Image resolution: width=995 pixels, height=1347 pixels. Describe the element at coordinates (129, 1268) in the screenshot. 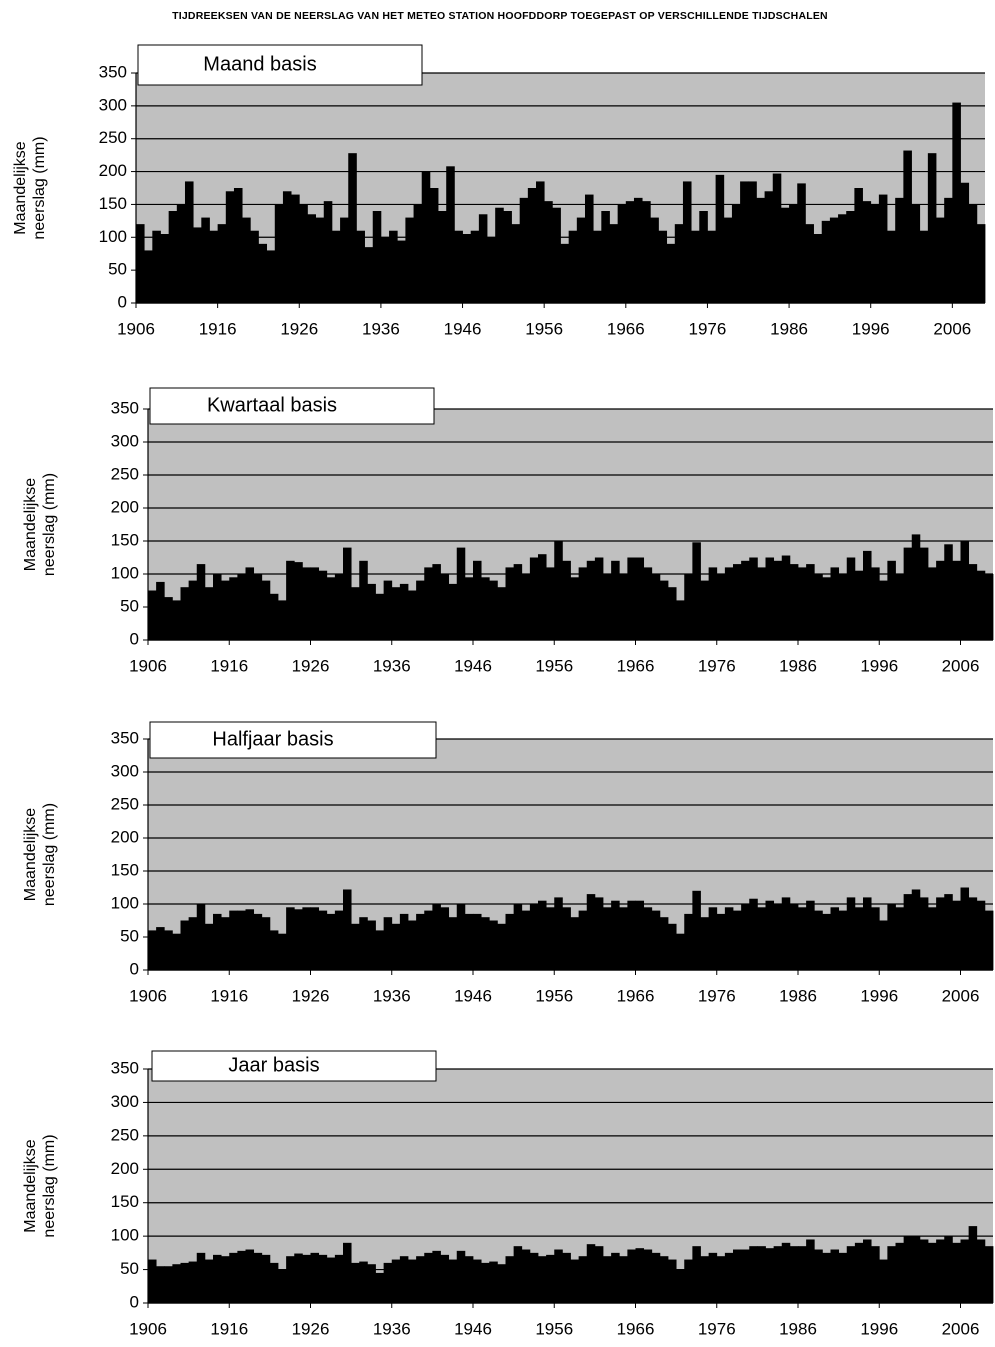

I see `y-tick-label: 50` at that location.